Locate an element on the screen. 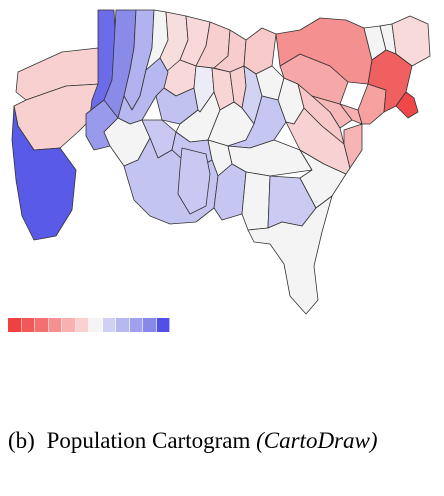  region-connecticut is located at coordinates (372, 104).